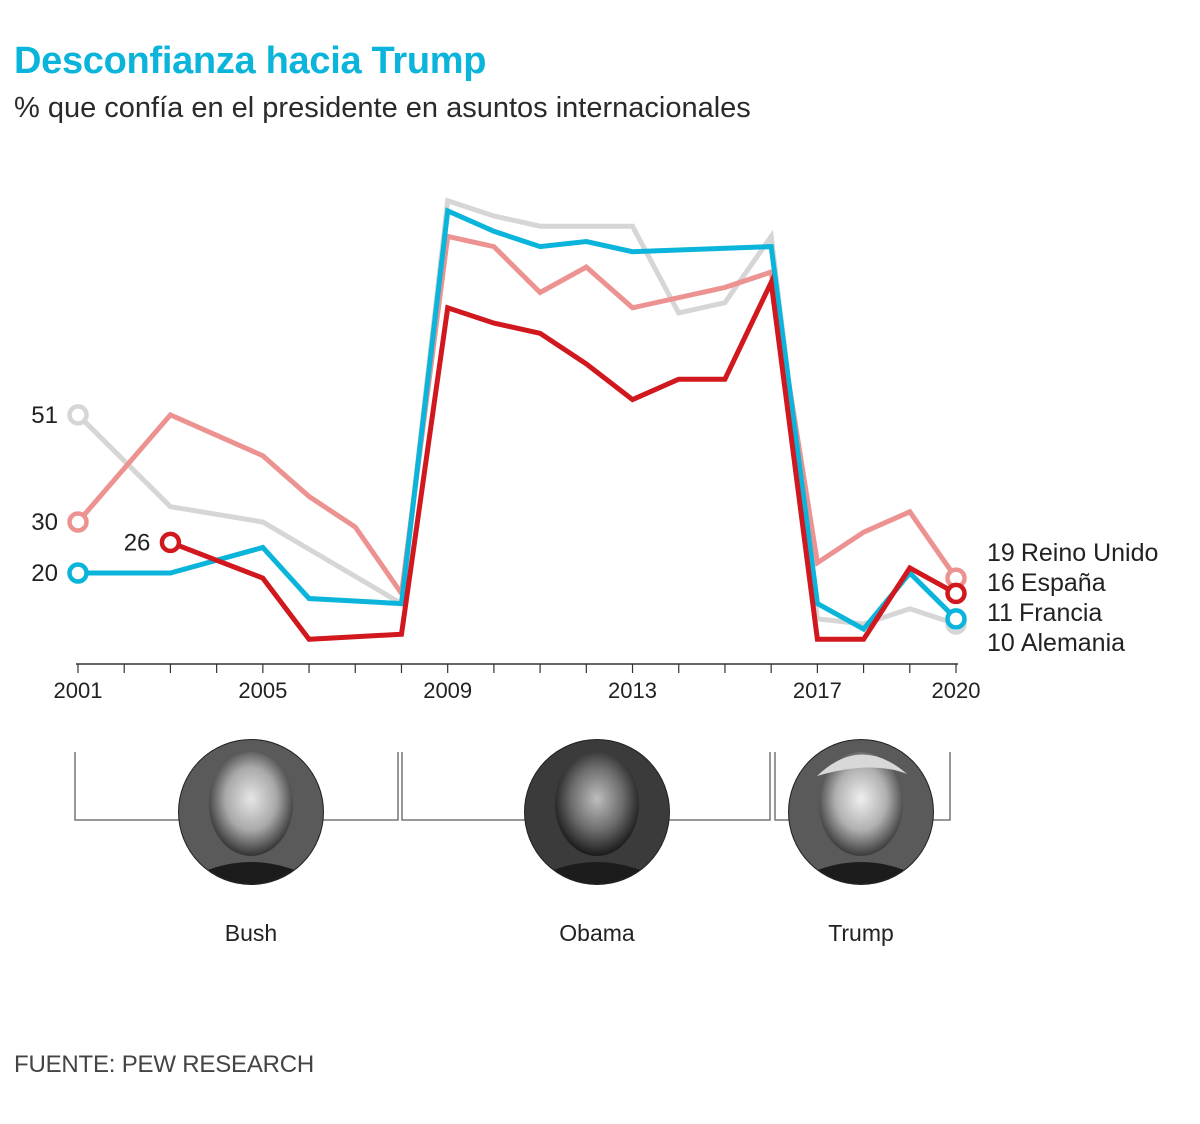  I want to click on portrait-obama, so click(597, 812).